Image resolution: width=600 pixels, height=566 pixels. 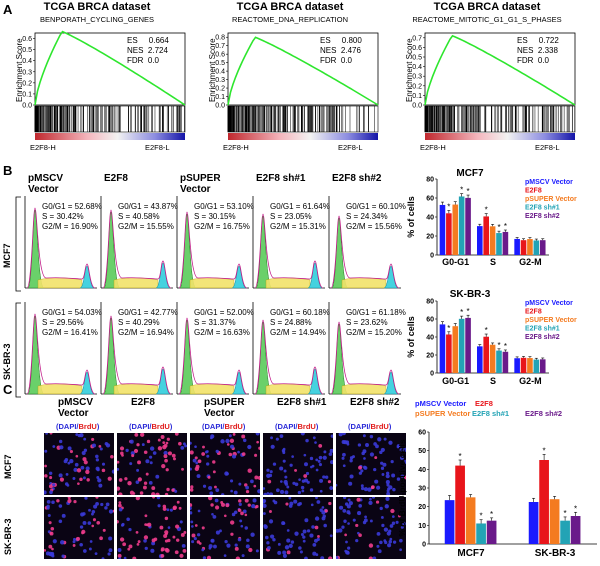 I want to click on legend-entry: pSUPER Vector, so click(x=443, y=413).